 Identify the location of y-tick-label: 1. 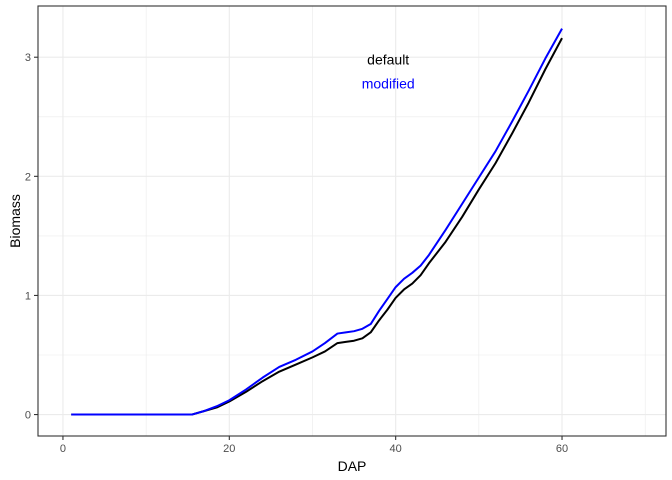
(28, 296).